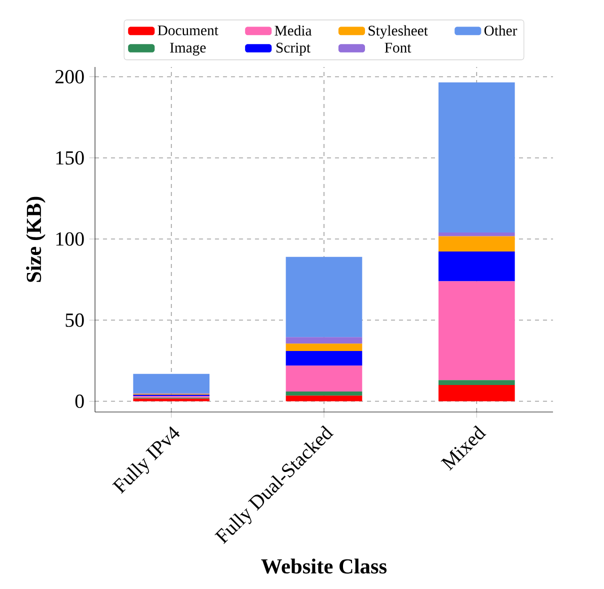 This screenshot has height=589, width=604. I want to click on y-tick-label: 150, so click(70, 158).